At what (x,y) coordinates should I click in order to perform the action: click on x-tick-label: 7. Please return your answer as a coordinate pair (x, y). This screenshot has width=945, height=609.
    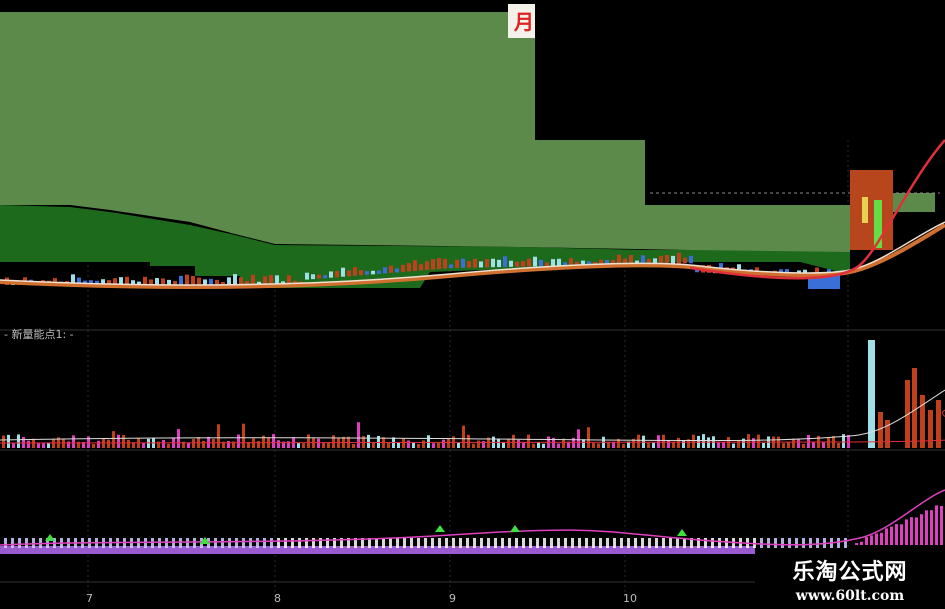
    Looking at the image, I should click on (89, 598).